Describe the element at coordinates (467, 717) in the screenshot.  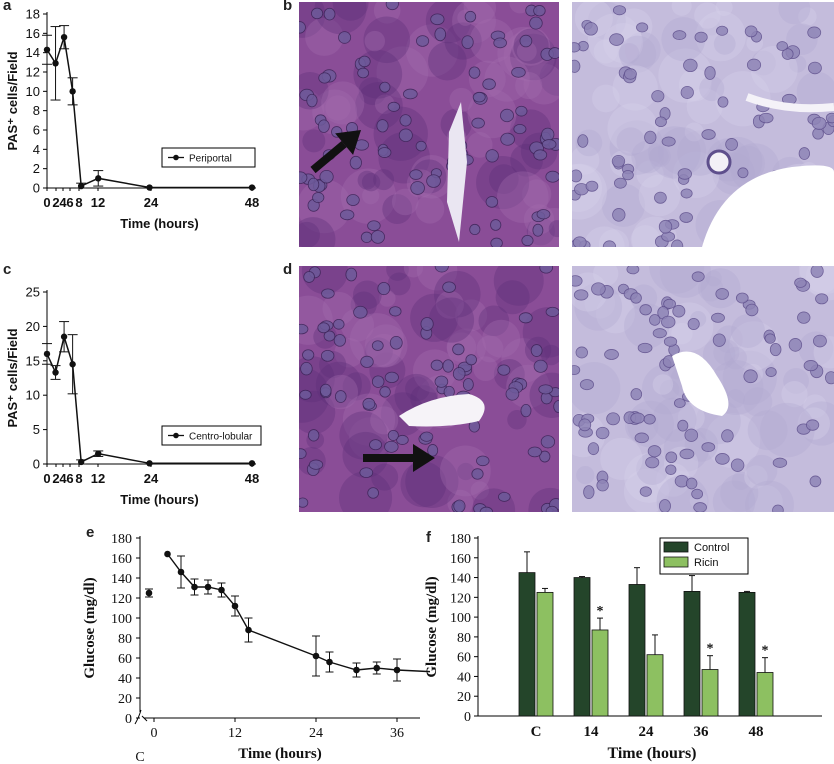
I see `y-tick-label: 0` at that location.